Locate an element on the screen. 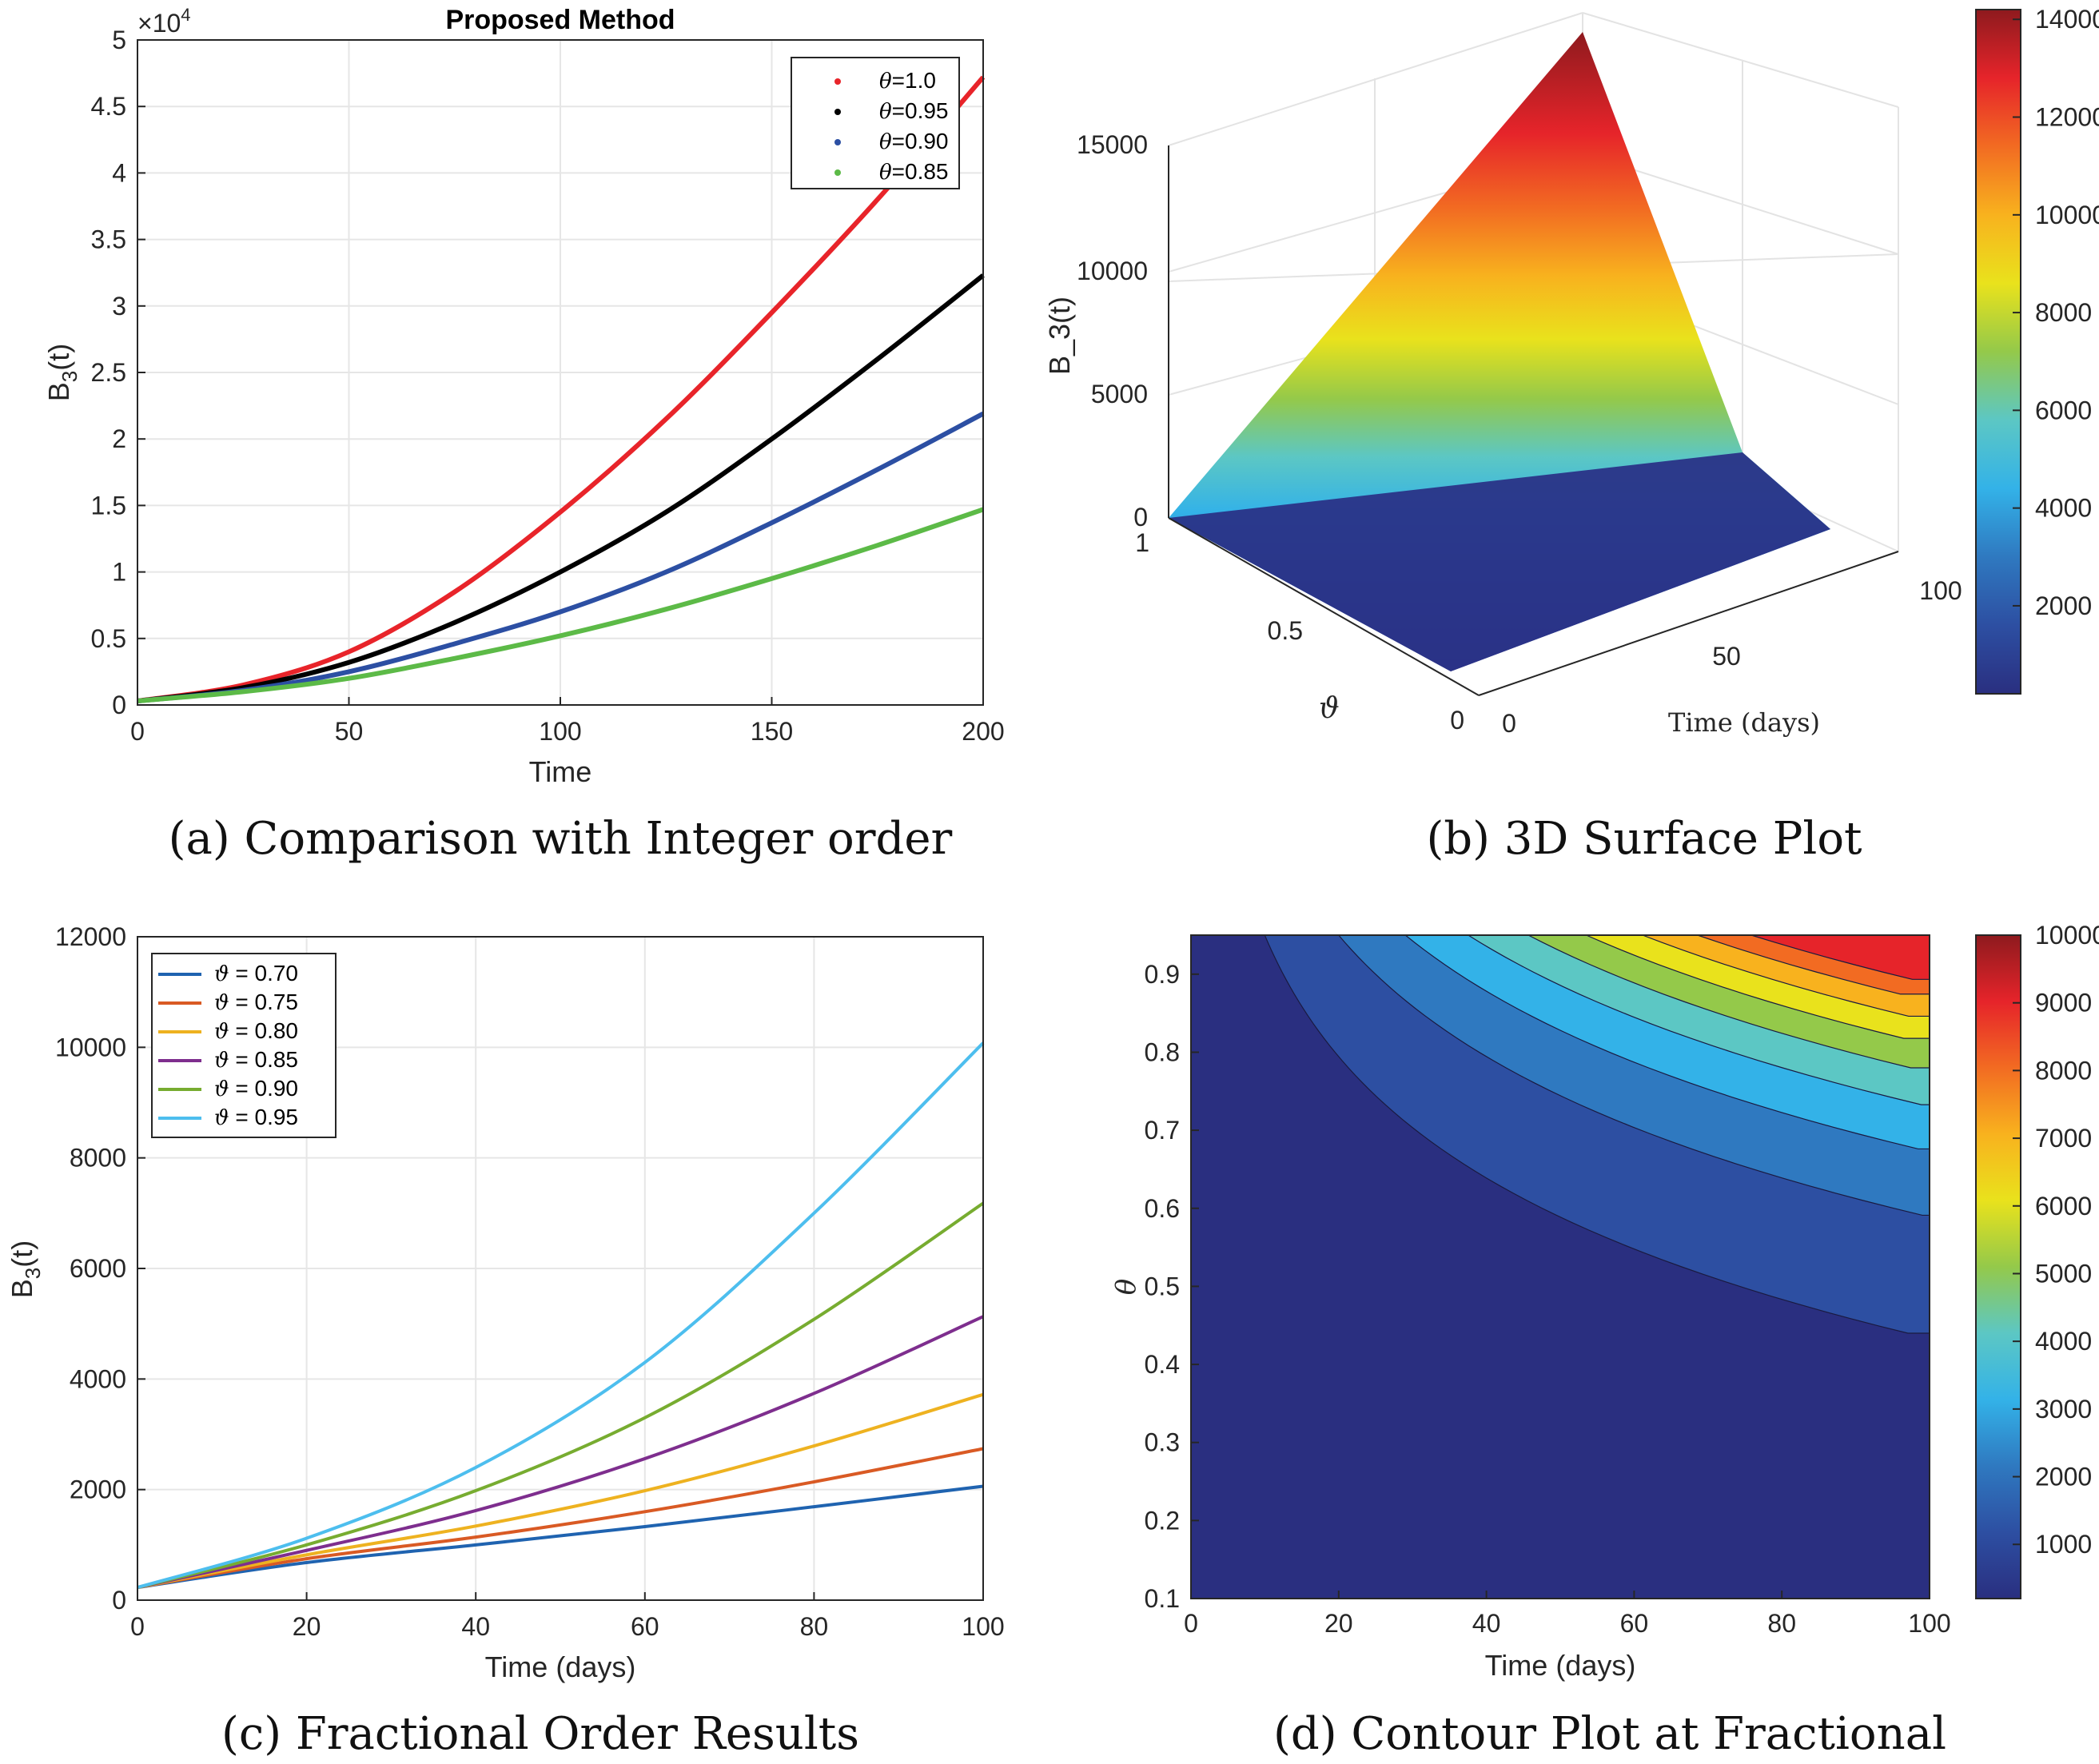  d-ytick-label: 0.1 is located at coordinates (1162, 1598).